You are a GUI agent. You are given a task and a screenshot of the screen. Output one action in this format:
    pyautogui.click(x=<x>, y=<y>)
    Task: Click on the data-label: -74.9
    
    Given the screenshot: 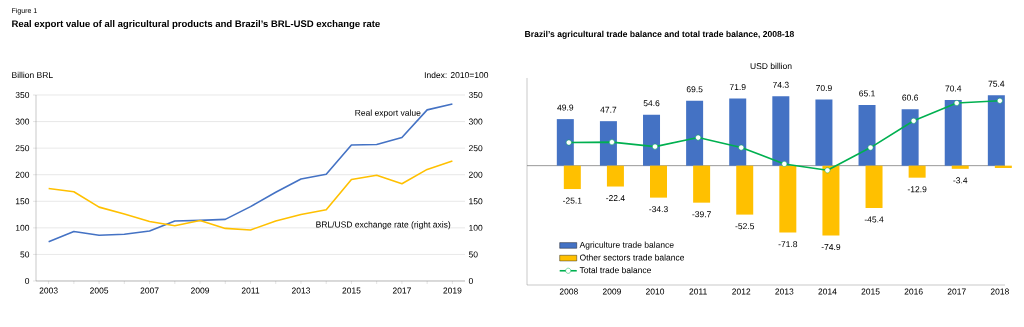 What is the action you would take?
    pyautogui.click(x=831, y=247)
    